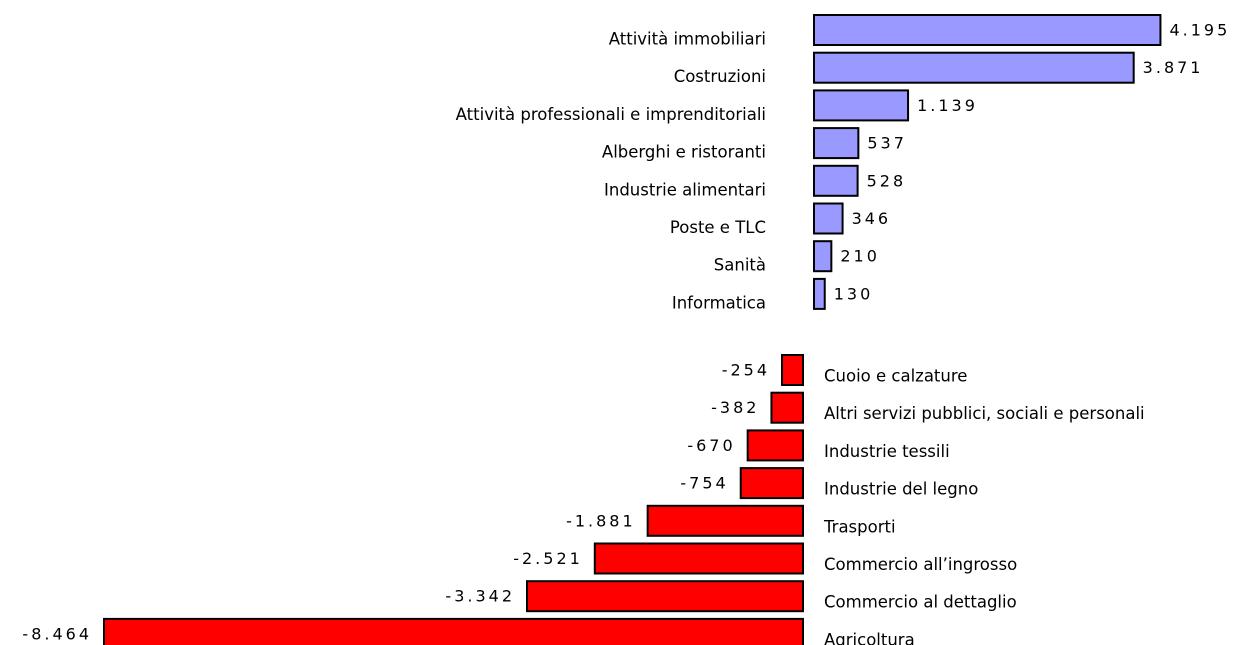 The width and height of the screenshot is (1248, 645). I want to click on category-label: Agricoltura, so click(869, 637).